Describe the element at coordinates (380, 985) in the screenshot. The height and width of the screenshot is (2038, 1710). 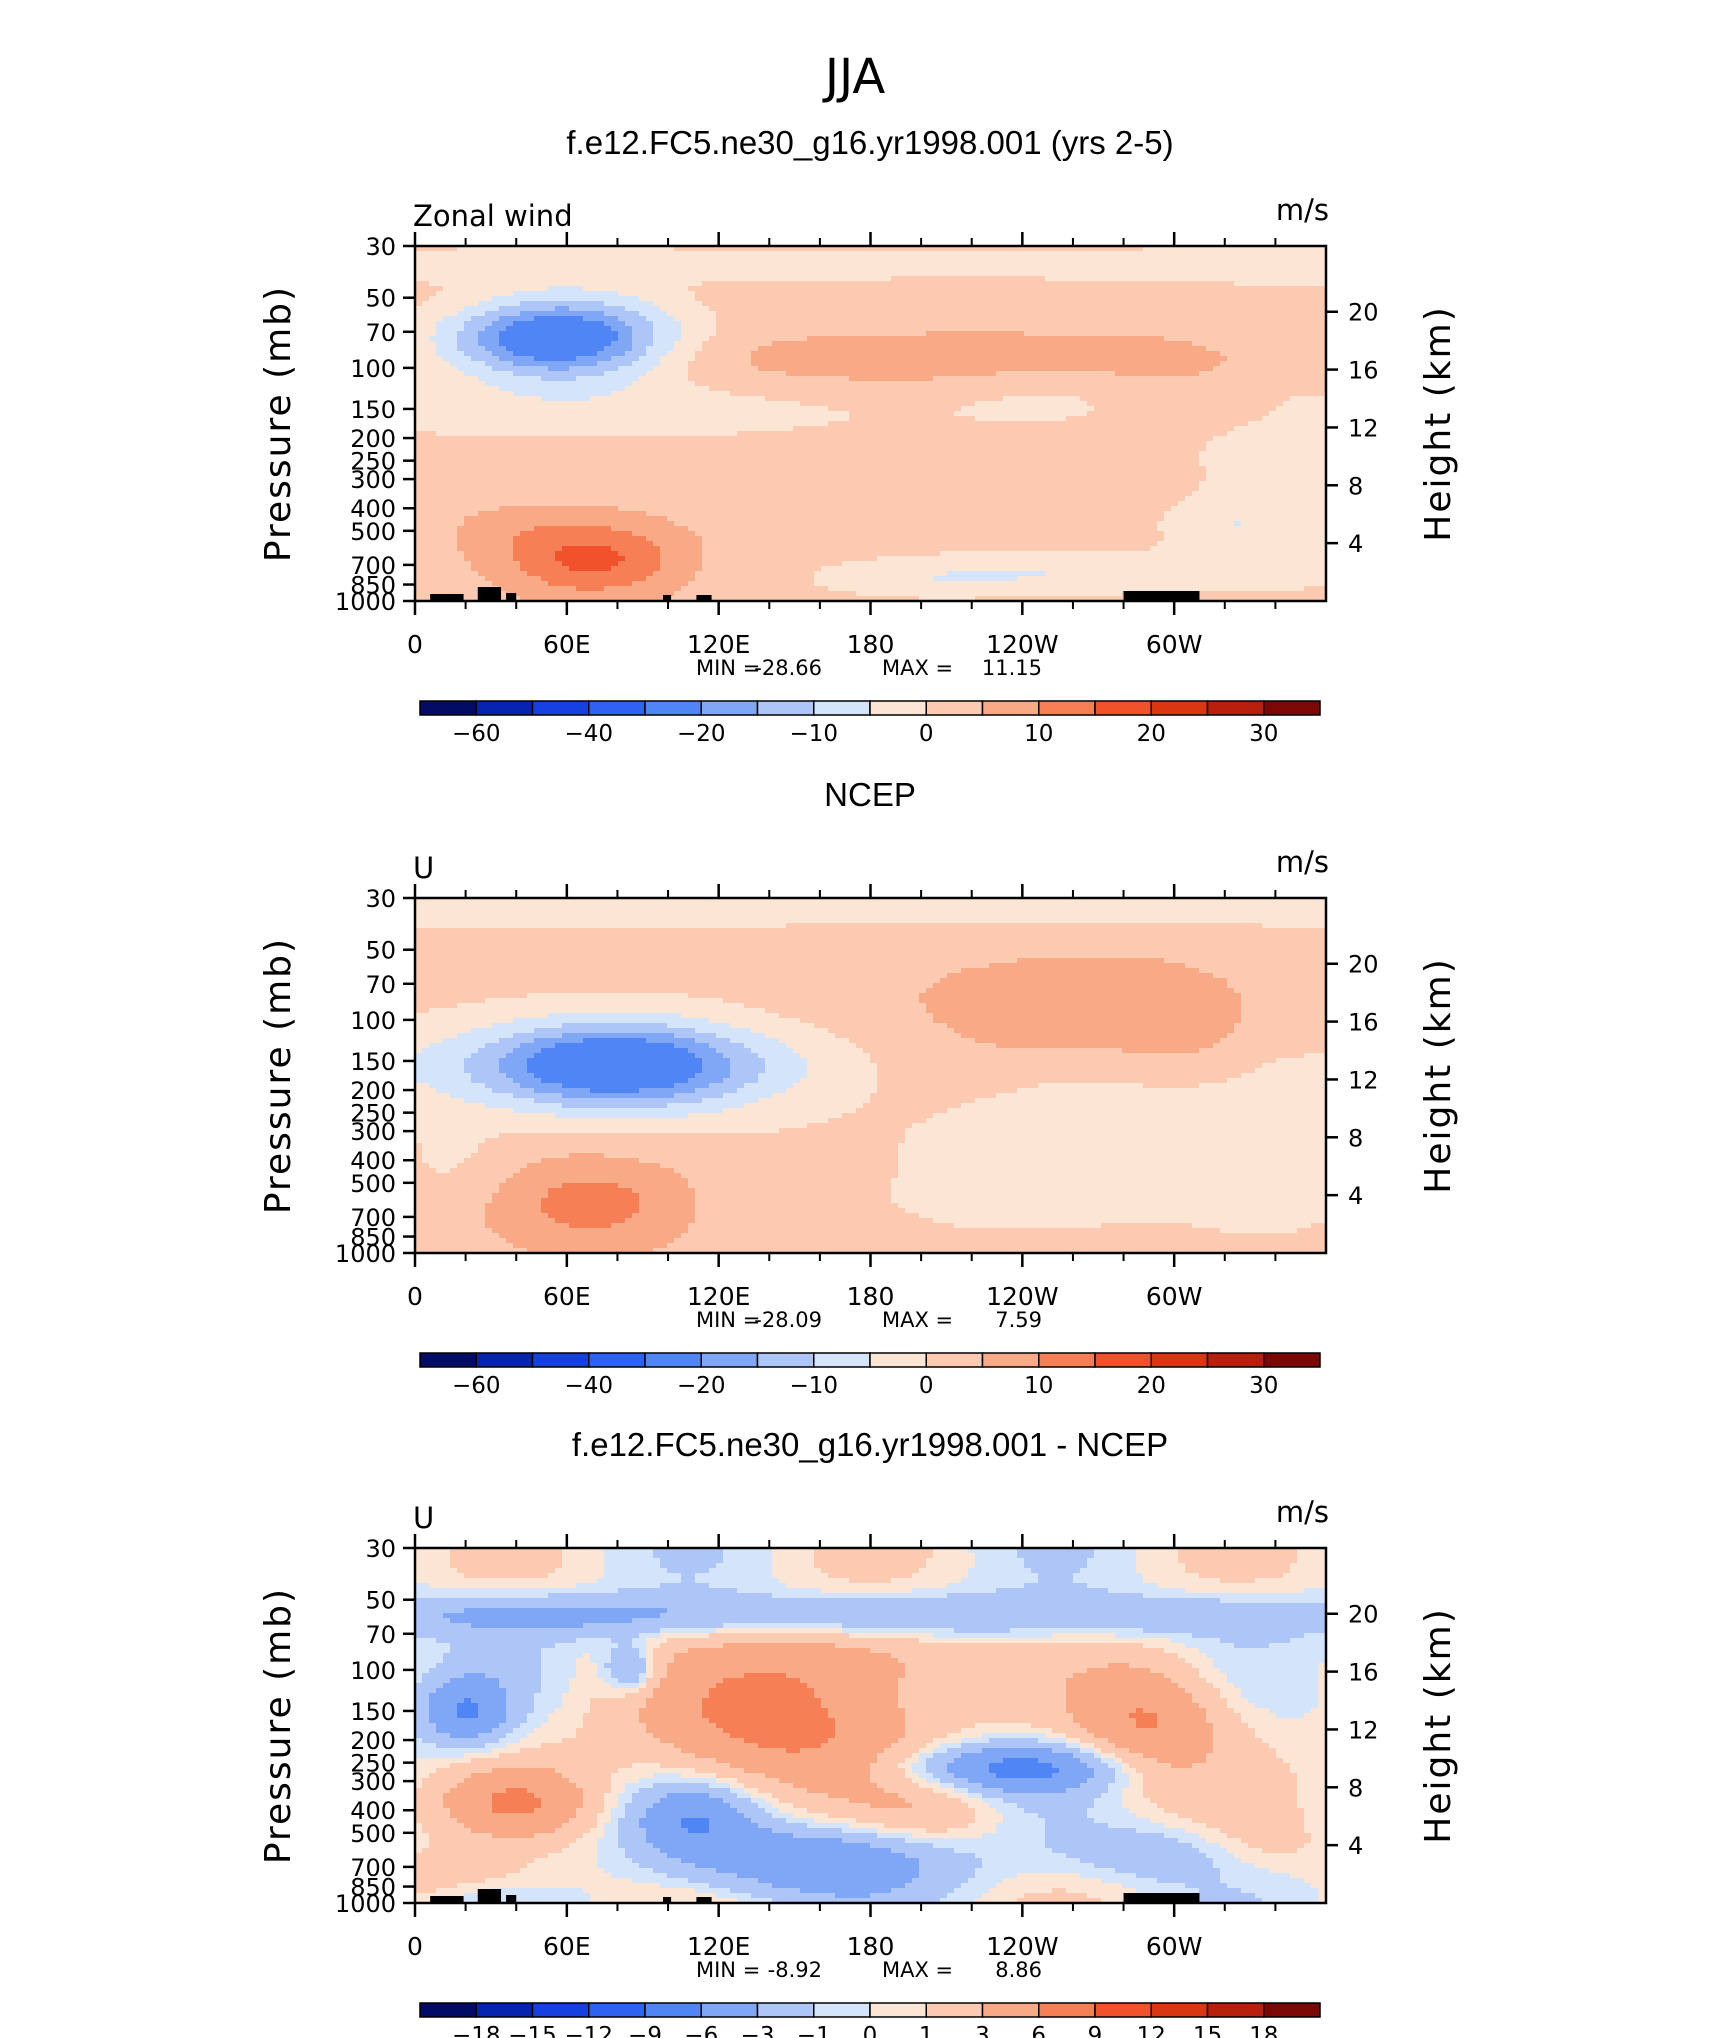
I see `y-tick-label: 70` at that location.